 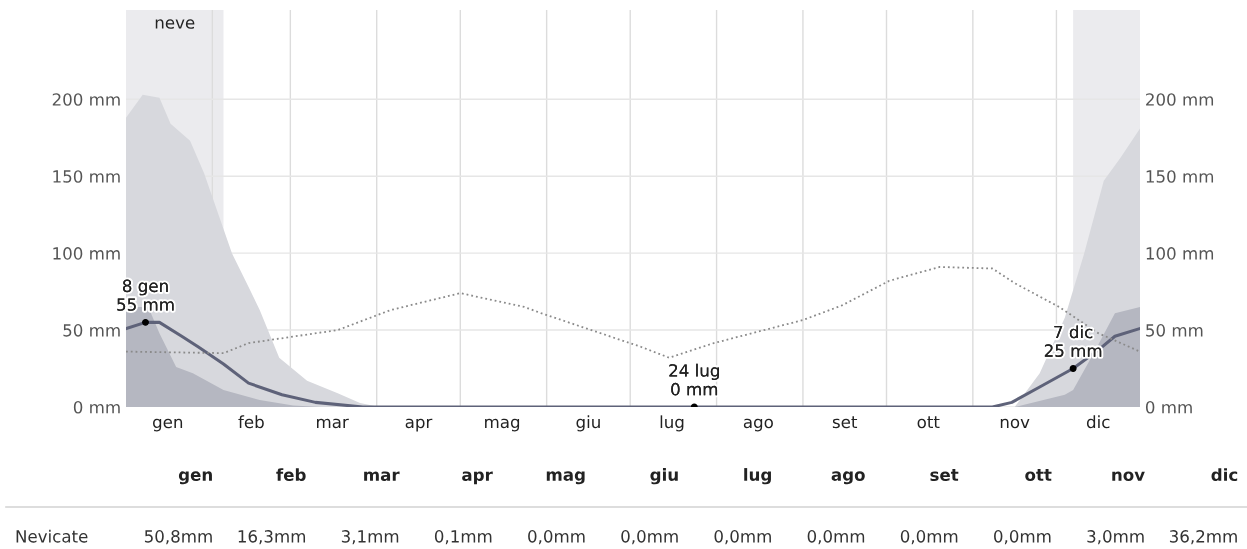 What do you see at coordinates (1115, 537) in the screenshot?
I see `text: 3,0mm` at bounding box center [1115, 537].